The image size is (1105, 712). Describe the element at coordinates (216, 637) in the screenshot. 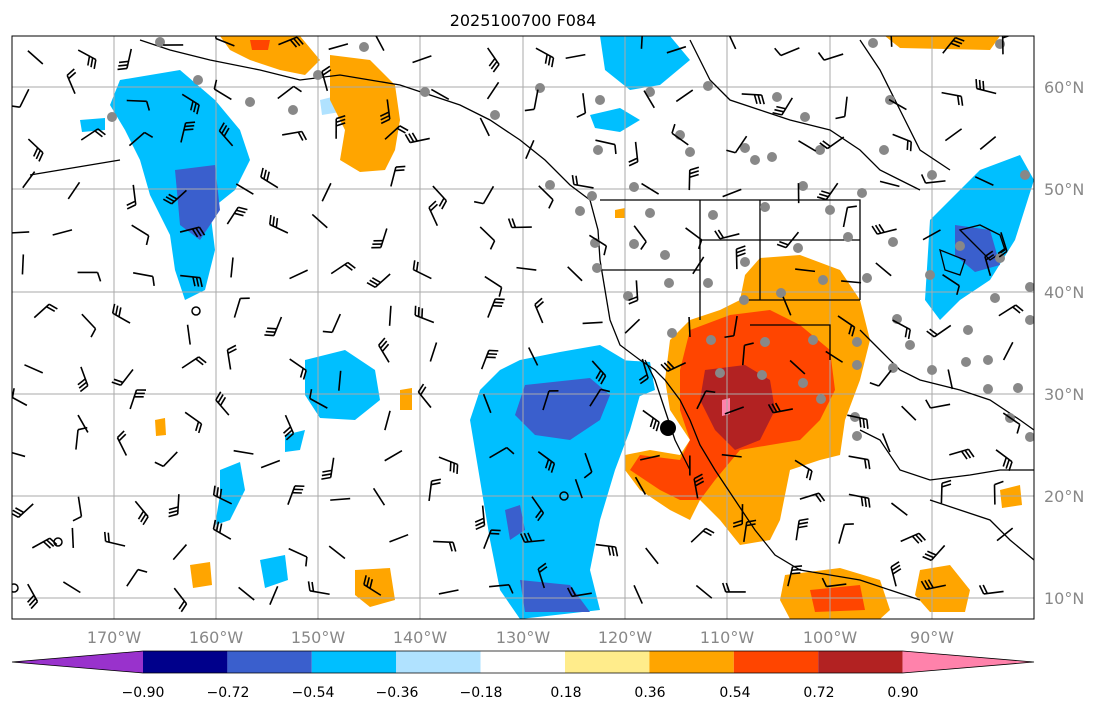

I see `lon-tick-label: 160°W` at that location.